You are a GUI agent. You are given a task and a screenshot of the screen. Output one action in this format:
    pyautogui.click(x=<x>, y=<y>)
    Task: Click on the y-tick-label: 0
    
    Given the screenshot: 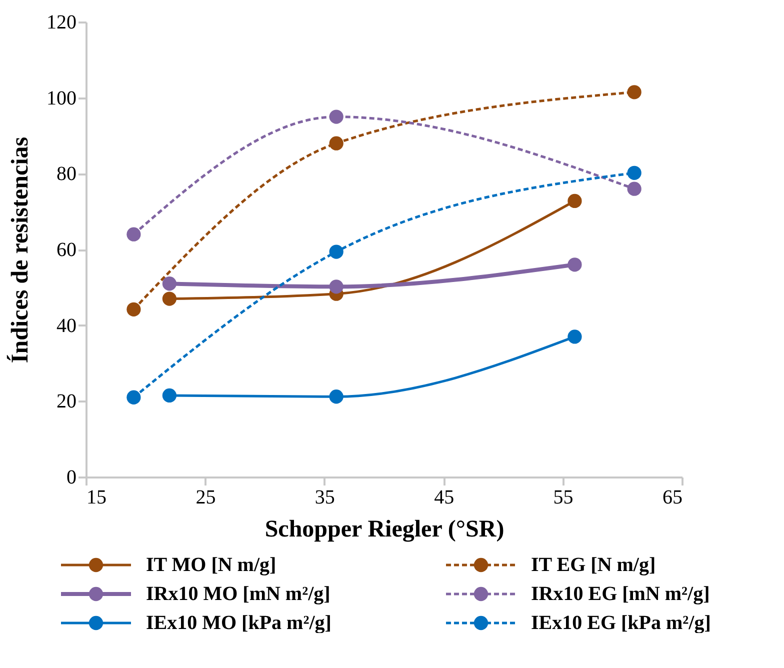 What is the action you would take?
    pyautogui.click(x=71, y=477)
    